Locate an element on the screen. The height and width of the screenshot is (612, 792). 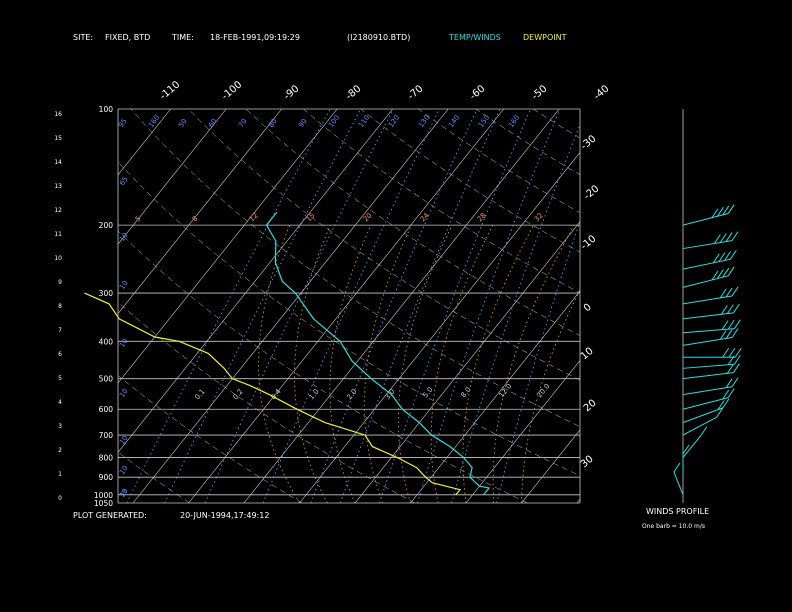
height-tick-label: 9 is located at coordinates (60, 282).